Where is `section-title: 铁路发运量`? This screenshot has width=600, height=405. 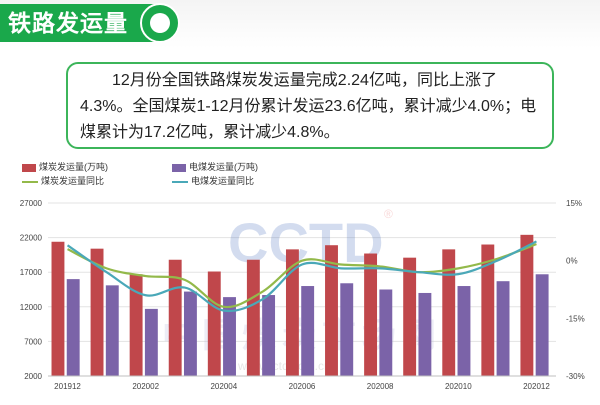
section-title: 铁路发运量 is located at coordinates (79, 23).